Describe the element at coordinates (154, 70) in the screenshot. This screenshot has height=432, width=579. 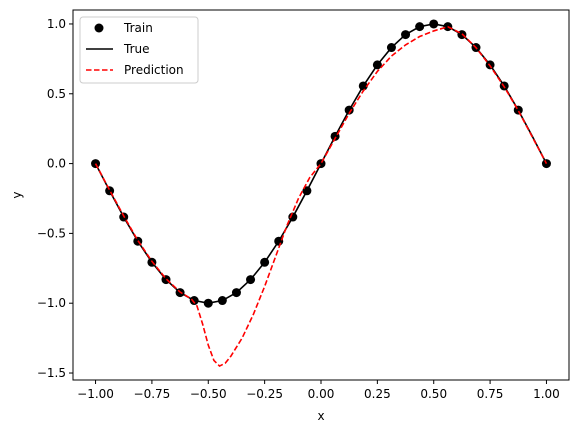
I see `legend-prediction-label: Prediction` at that location.